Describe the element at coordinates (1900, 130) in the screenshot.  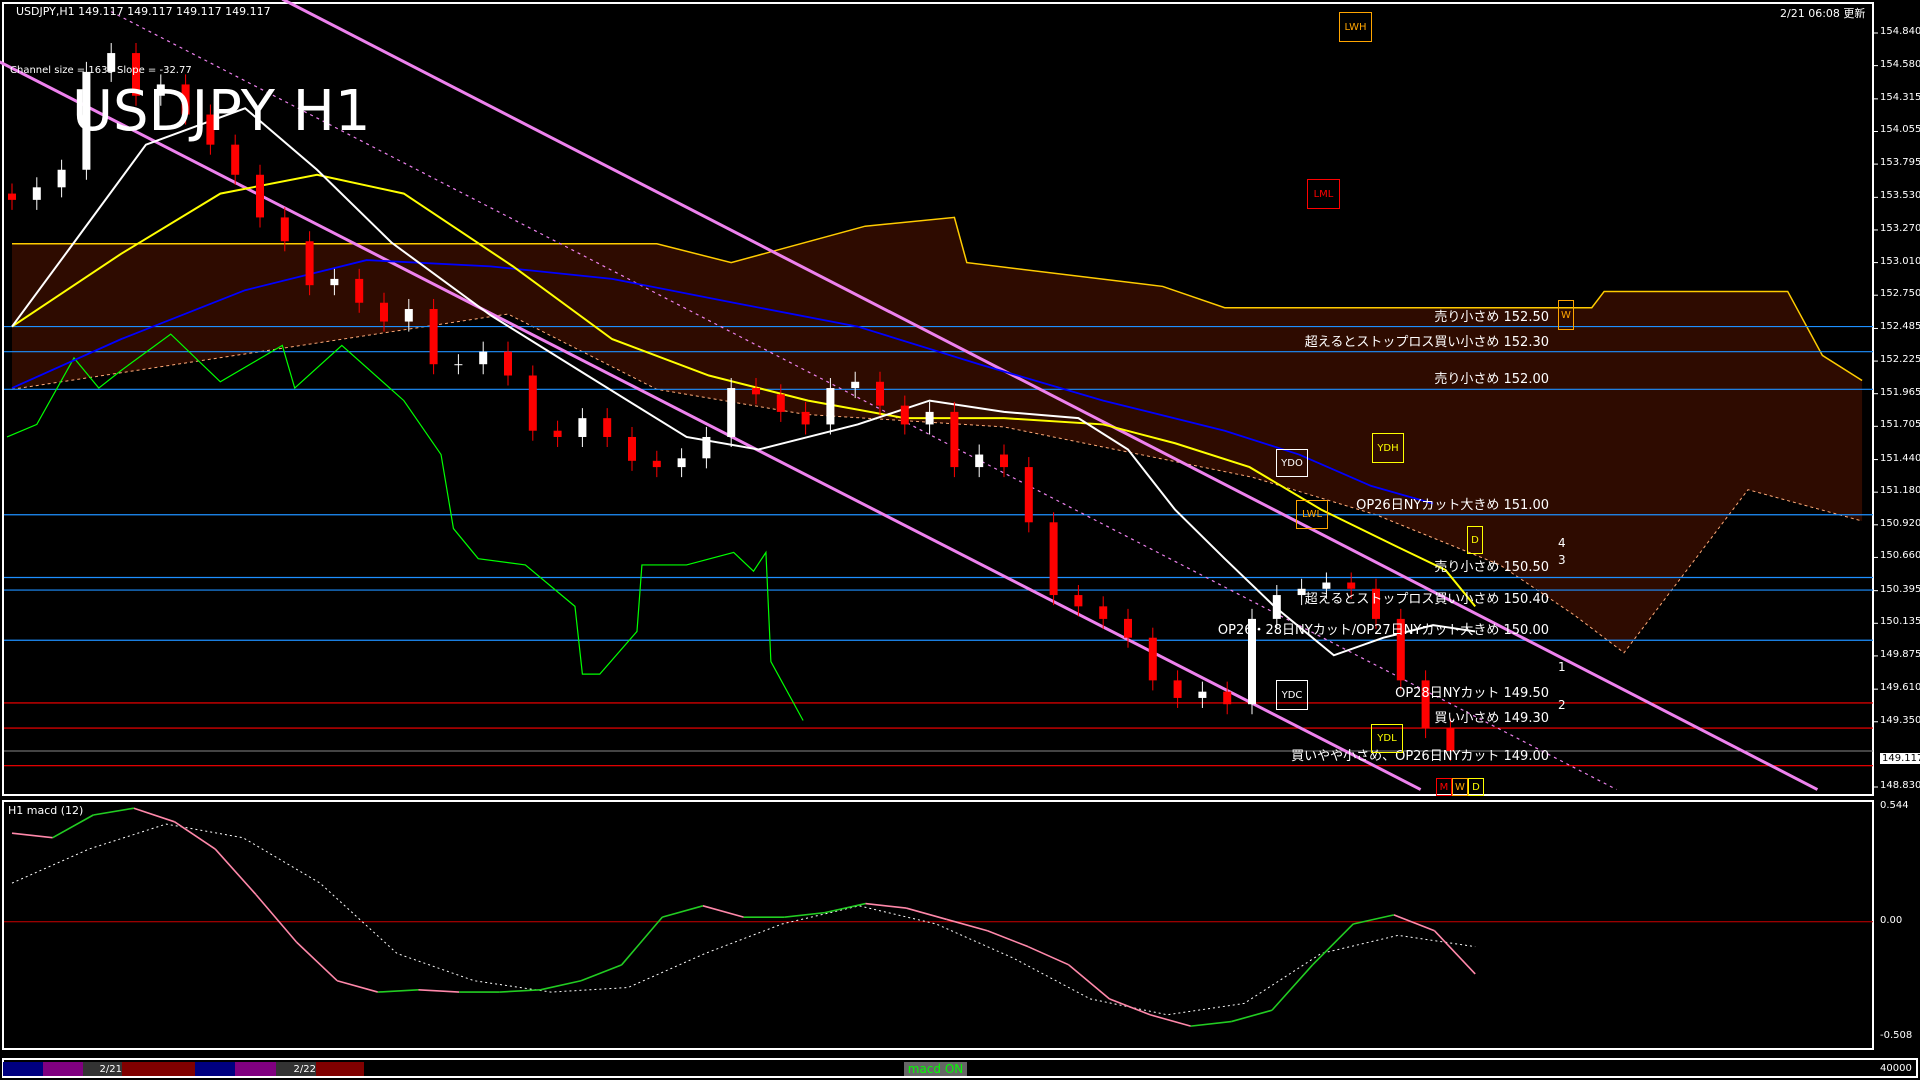
I see `price-tick: 154.055` at that location.